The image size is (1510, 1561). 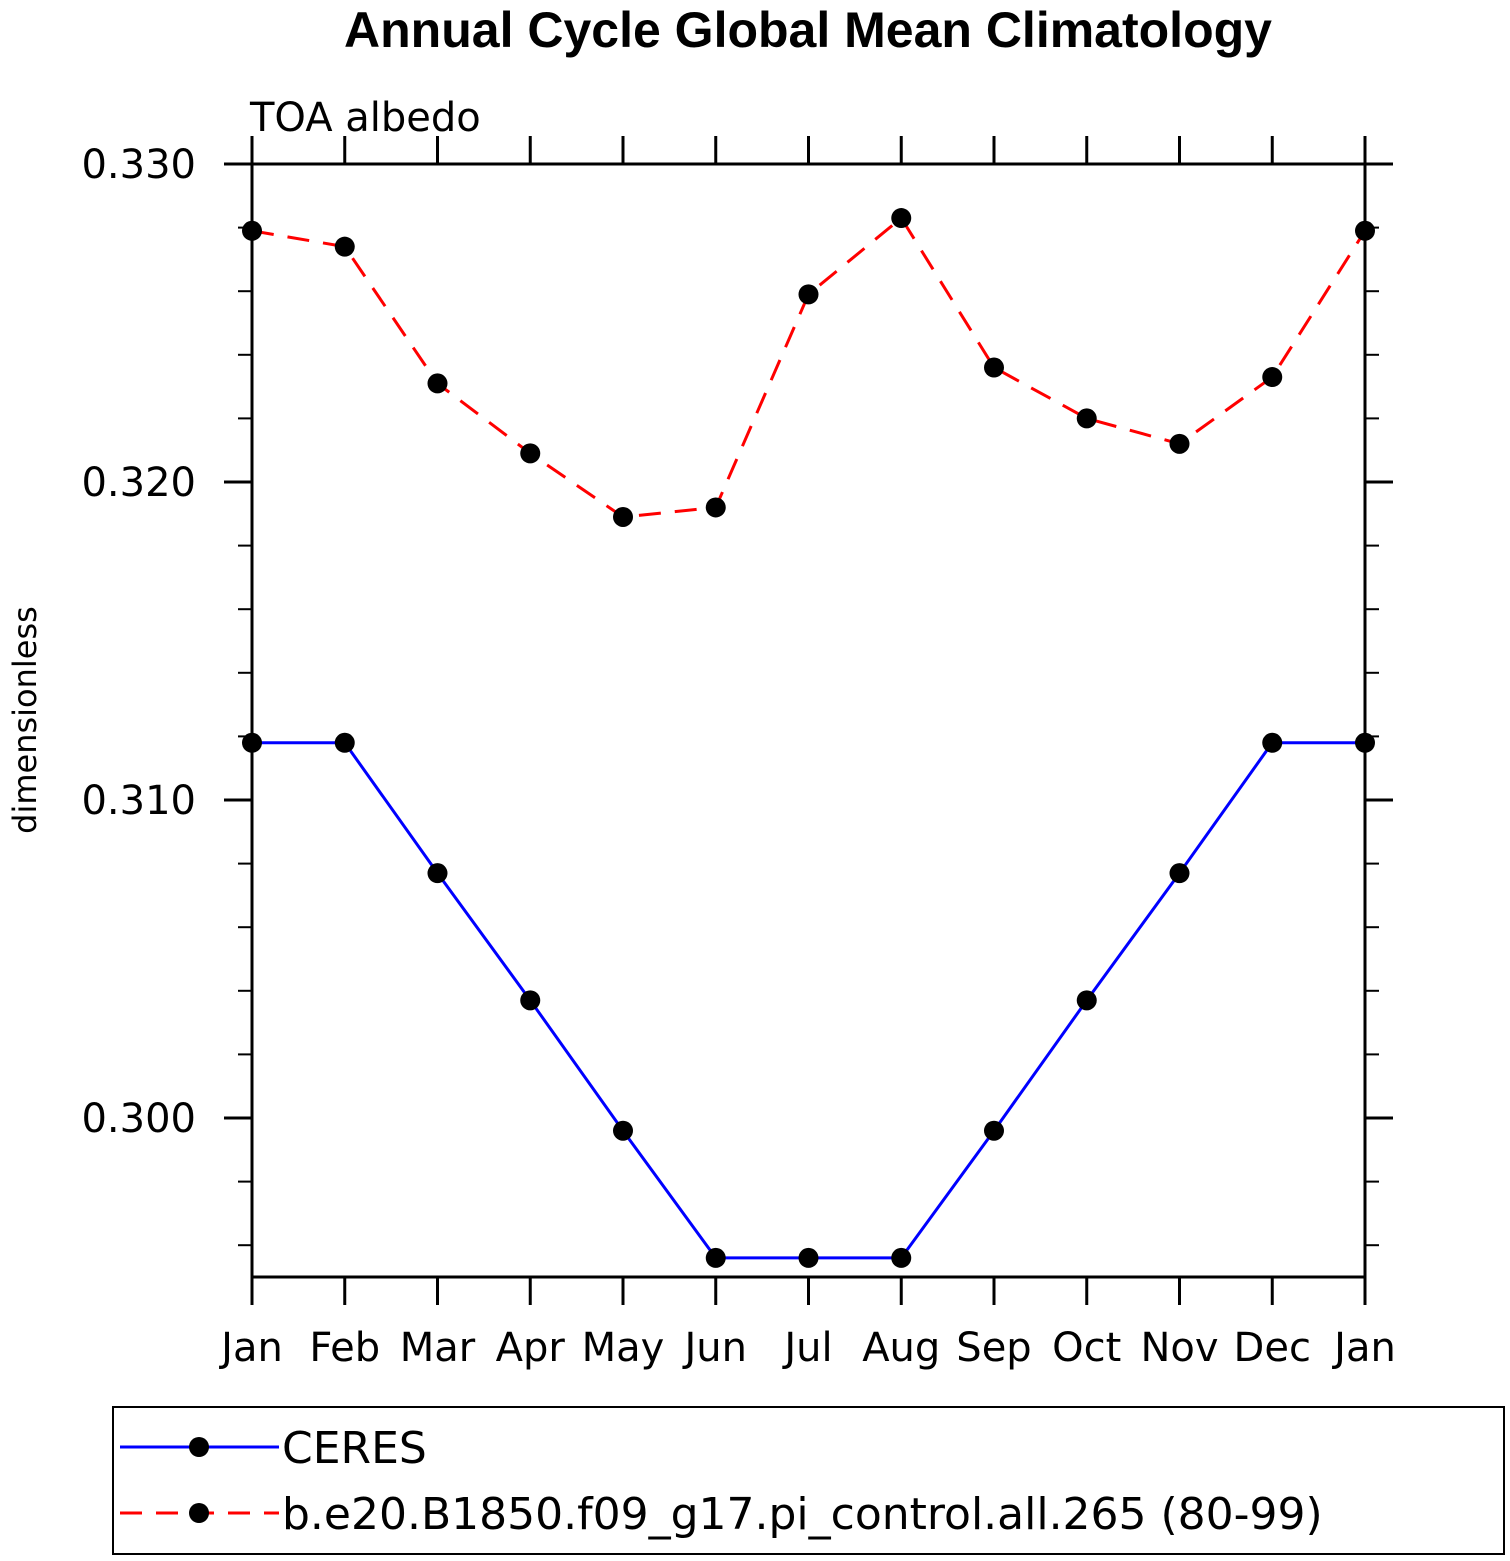 I want to click on y-tick-label: 0.300, so click(x=138, y=1119).